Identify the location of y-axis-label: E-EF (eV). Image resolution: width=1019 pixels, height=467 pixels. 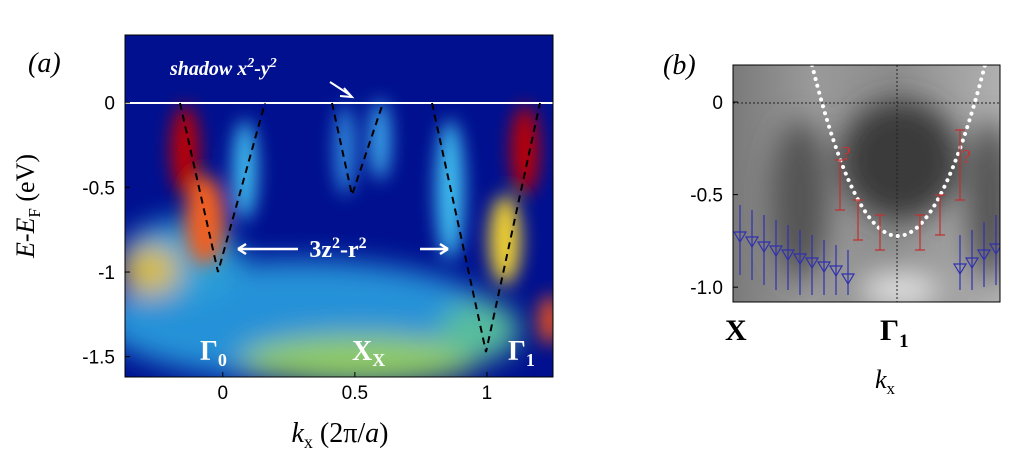
(27, 206).